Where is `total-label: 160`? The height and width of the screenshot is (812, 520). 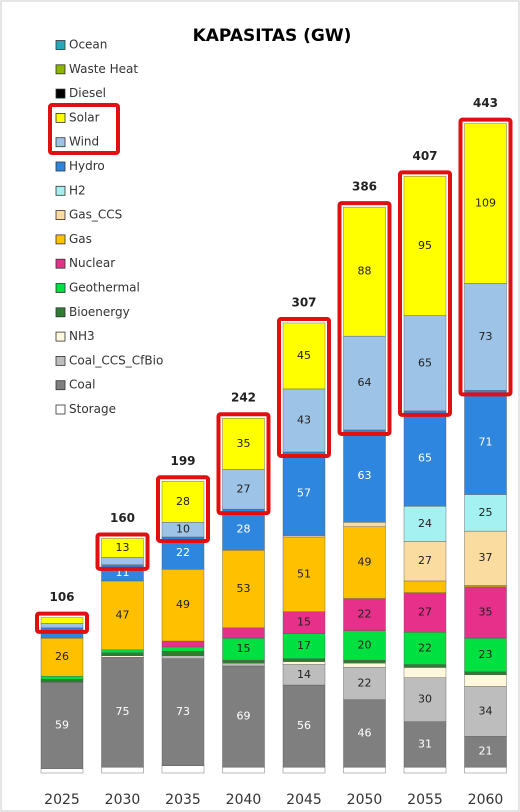 total-label: 160 is located at coordinates (122, 518).